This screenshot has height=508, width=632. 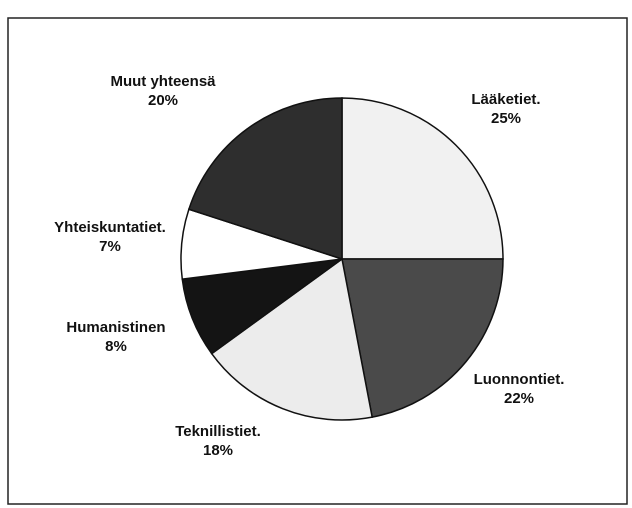 I want to click on slice-value-label: 8%, so click(x=116, y=346).